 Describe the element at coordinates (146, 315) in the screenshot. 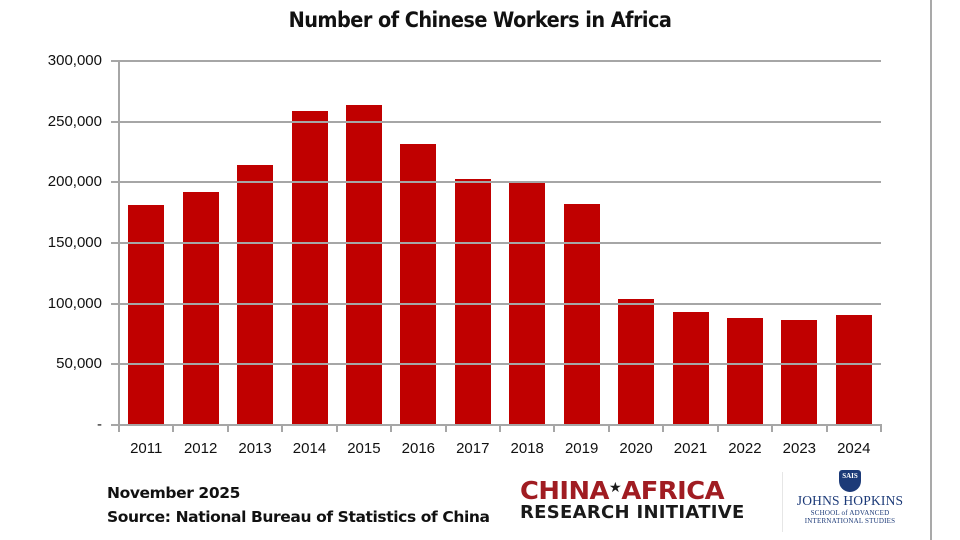

I see `bar-2011` at that location.